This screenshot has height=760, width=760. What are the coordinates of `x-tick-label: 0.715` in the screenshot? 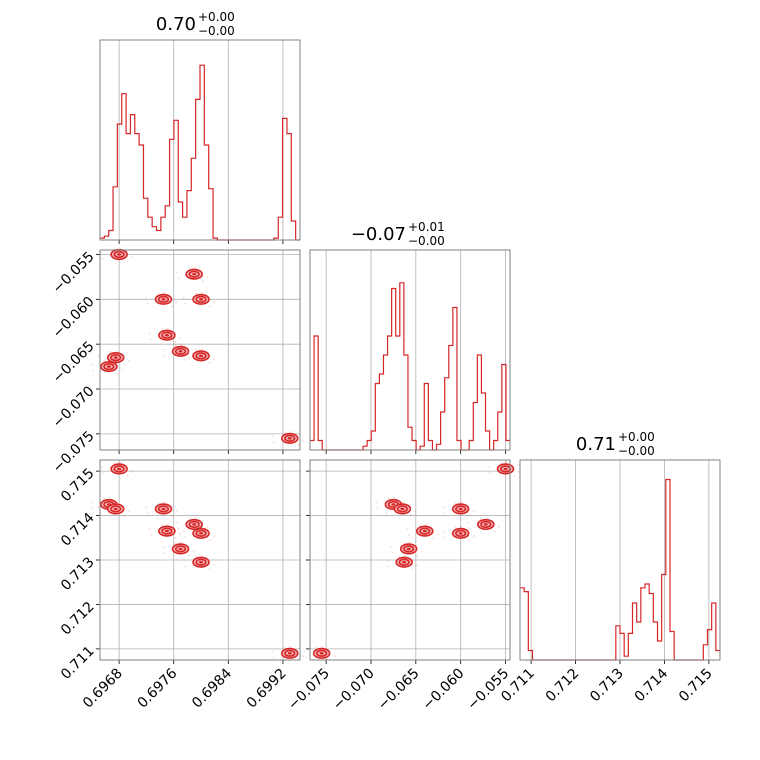 It's located at (696, 686).